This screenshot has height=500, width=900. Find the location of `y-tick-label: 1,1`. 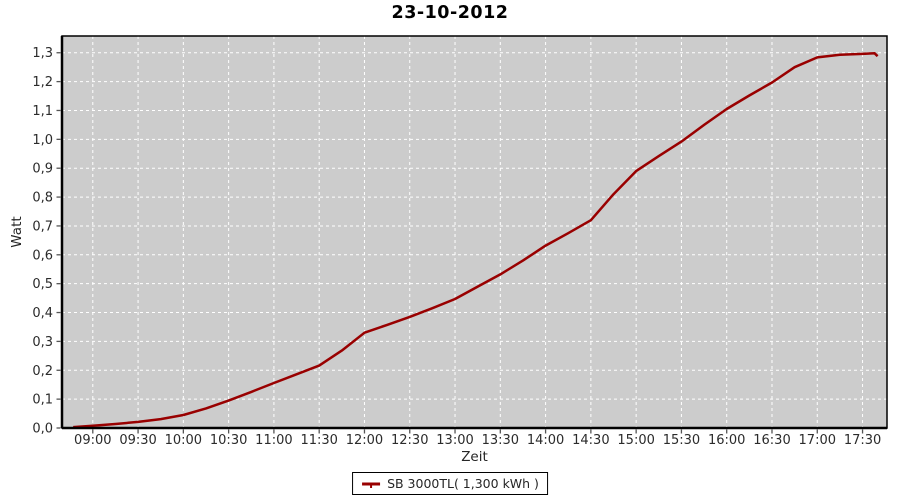

y-tick-label: 1,1 is located at coordinates (42, 111).